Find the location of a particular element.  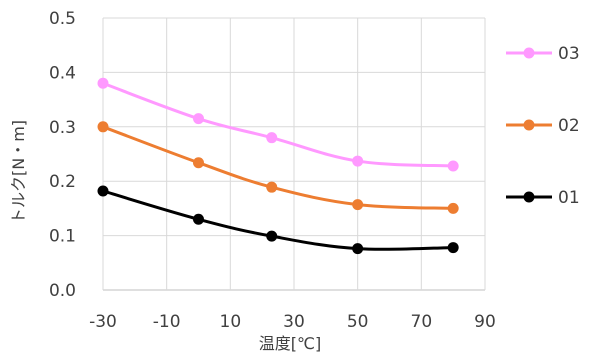

y-tick-label: 0.2 is located at coordinates (62, 182).